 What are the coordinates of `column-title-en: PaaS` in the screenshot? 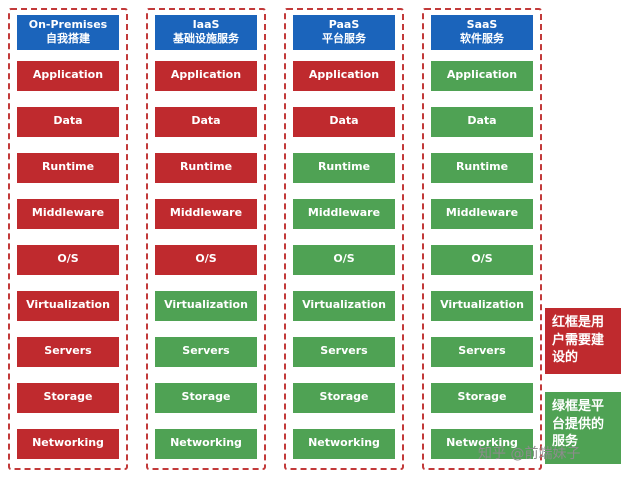 It's located at (344, 24).